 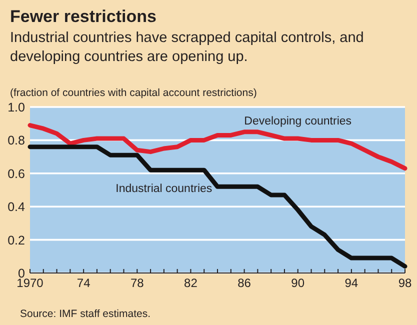 What do you see at coordinates (351, 283) in the screenshot?
I see `x-tick-label: 94` at bounding box center [351, 283].